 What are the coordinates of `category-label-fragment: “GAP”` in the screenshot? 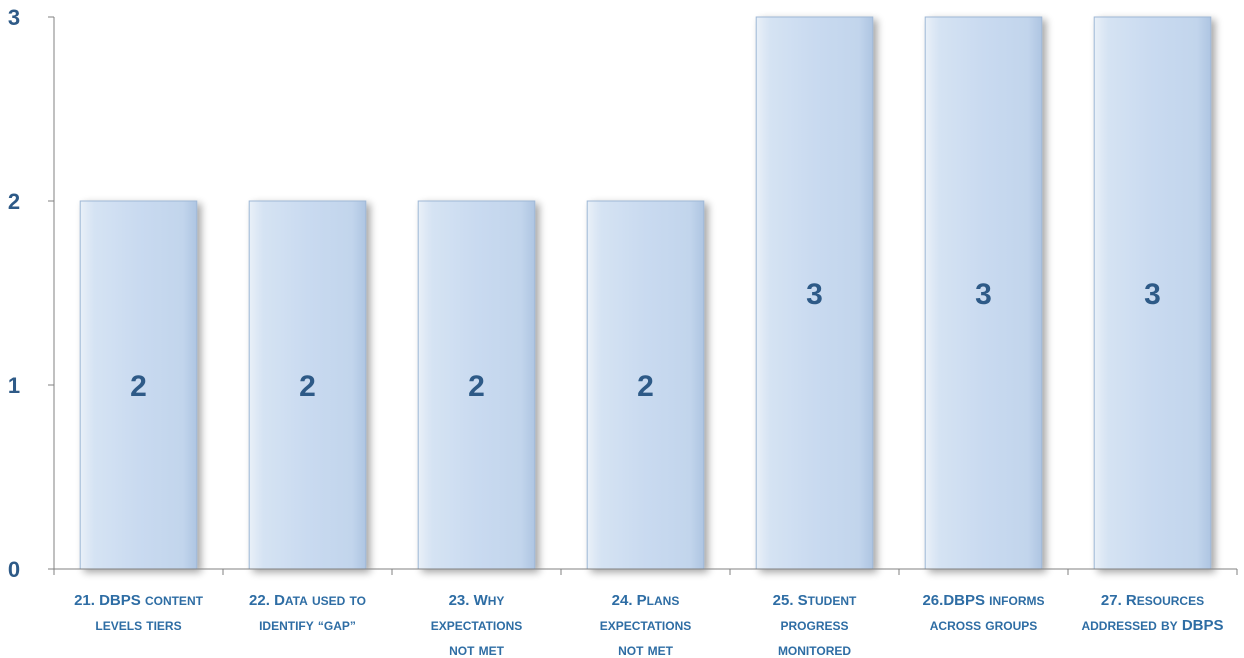 It's located at (337, 626).